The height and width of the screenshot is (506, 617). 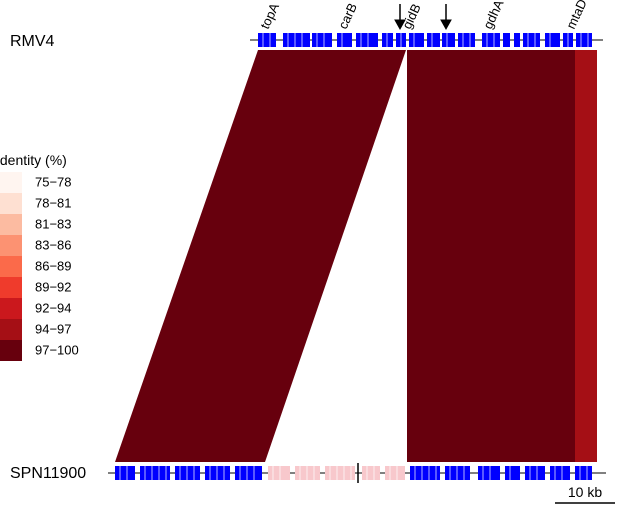 I want to click on track-name: SPN11900, so click(x=48, y=473).